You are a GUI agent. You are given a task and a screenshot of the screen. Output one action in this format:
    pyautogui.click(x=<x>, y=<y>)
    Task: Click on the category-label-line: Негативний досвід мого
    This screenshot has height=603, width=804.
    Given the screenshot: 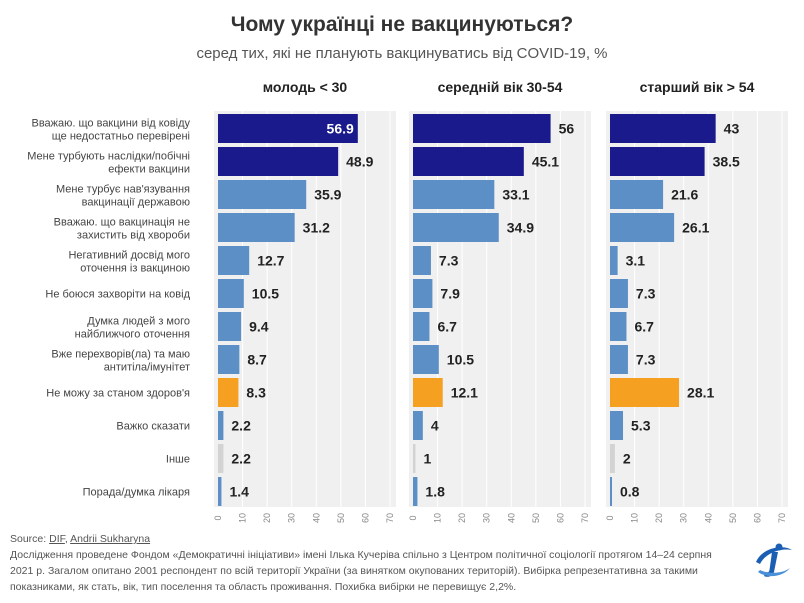 What is the action you would take?
    pyautogui.click(x=129, y=256)
    